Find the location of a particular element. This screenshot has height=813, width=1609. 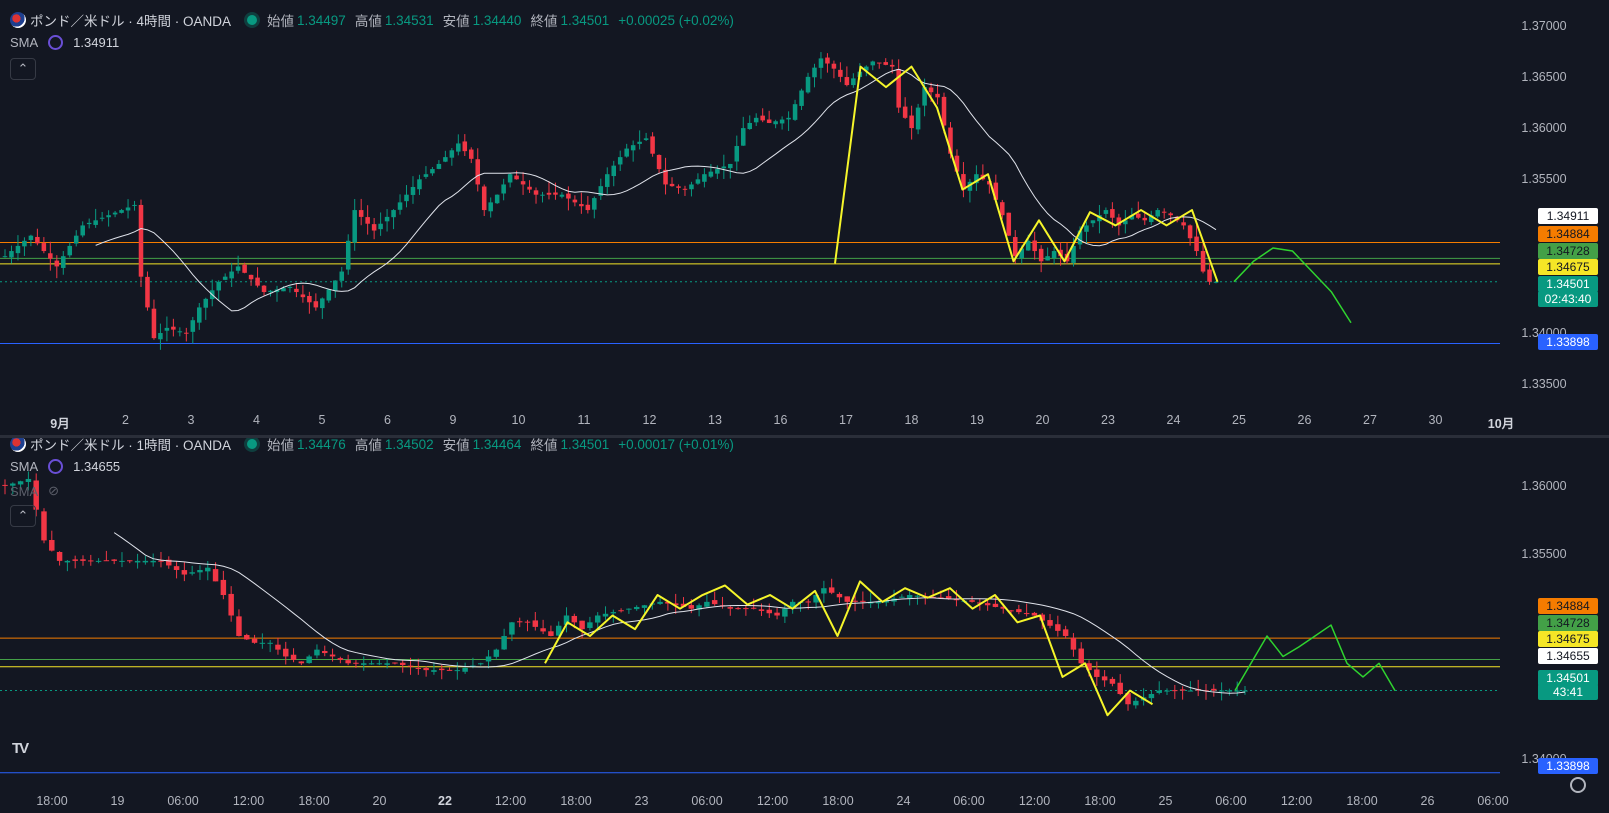

sma-legend: SMA 1.34655 is located at coordinates (65, 466).